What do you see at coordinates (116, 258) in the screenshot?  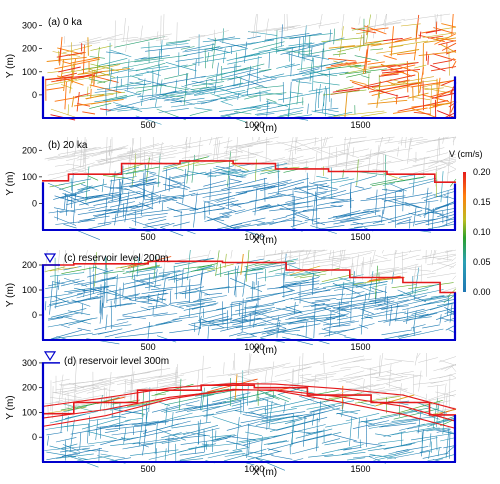 I see `panel-label: (c) reservoir level 200m` at bounding box center [116, 258].